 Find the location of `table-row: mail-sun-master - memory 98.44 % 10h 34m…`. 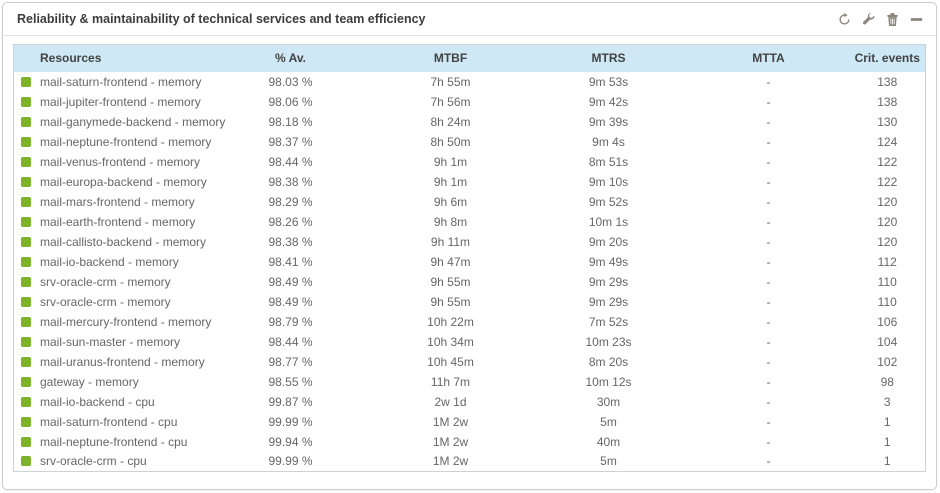

table-row: mail-sun-master - memory 98.44 % 10h 34m… is located at coordinates (470, 342).